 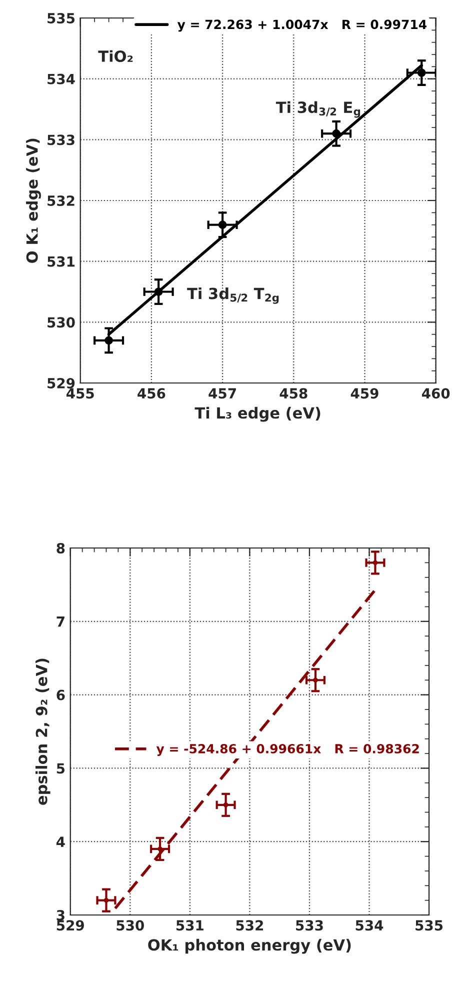 I want to click on x-tick-label: 533, so click(x=309, y=925).